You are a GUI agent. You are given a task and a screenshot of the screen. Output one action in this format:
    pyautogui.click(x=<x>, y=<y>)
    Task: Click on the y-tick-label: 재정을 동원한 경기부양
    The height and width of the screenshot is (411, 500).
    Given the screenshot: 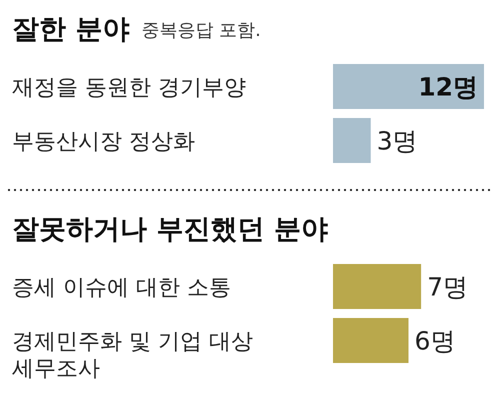 What is the action you would take?
    pyautogui.click(x=129, y=88)
    